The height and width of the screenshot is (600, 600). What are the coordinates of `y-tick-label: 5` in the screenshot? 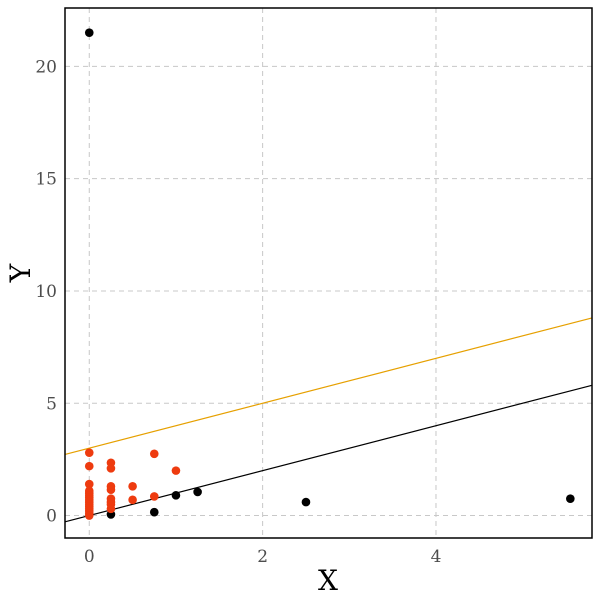 It's located at (51, 404).